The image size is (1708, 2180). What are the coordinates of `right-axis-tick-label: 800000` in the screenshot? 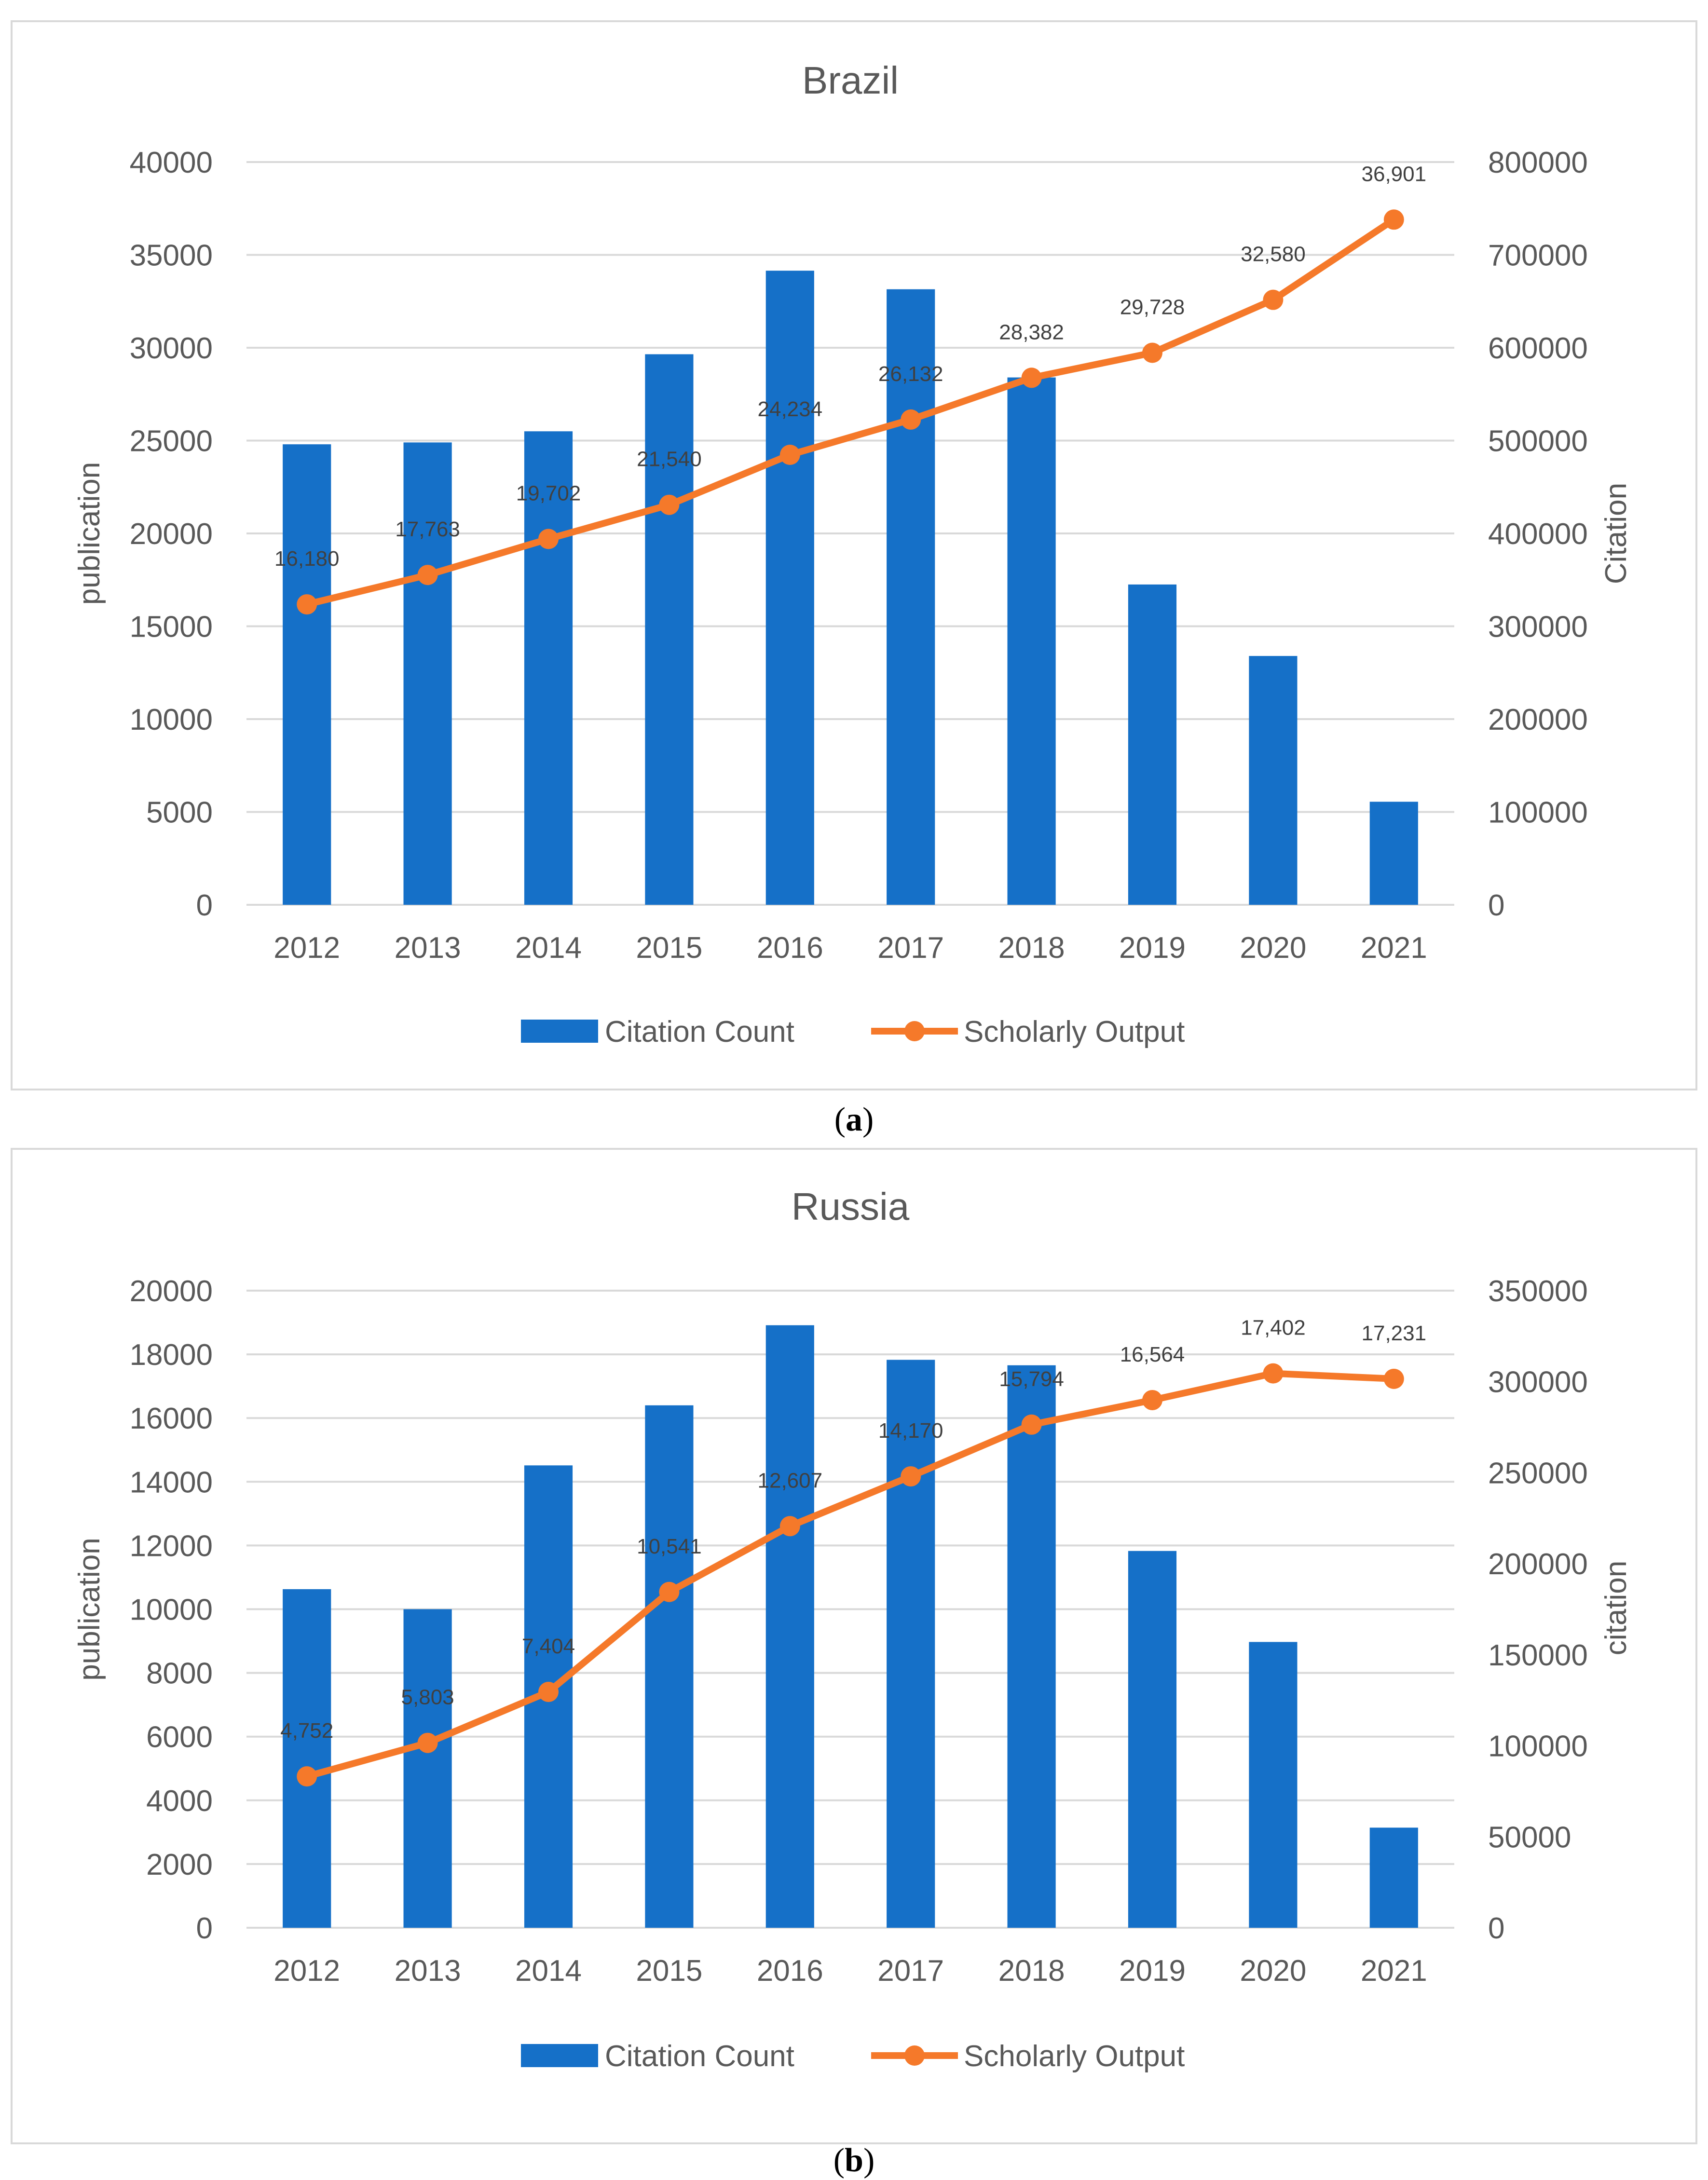 It's located at (1538, 162).